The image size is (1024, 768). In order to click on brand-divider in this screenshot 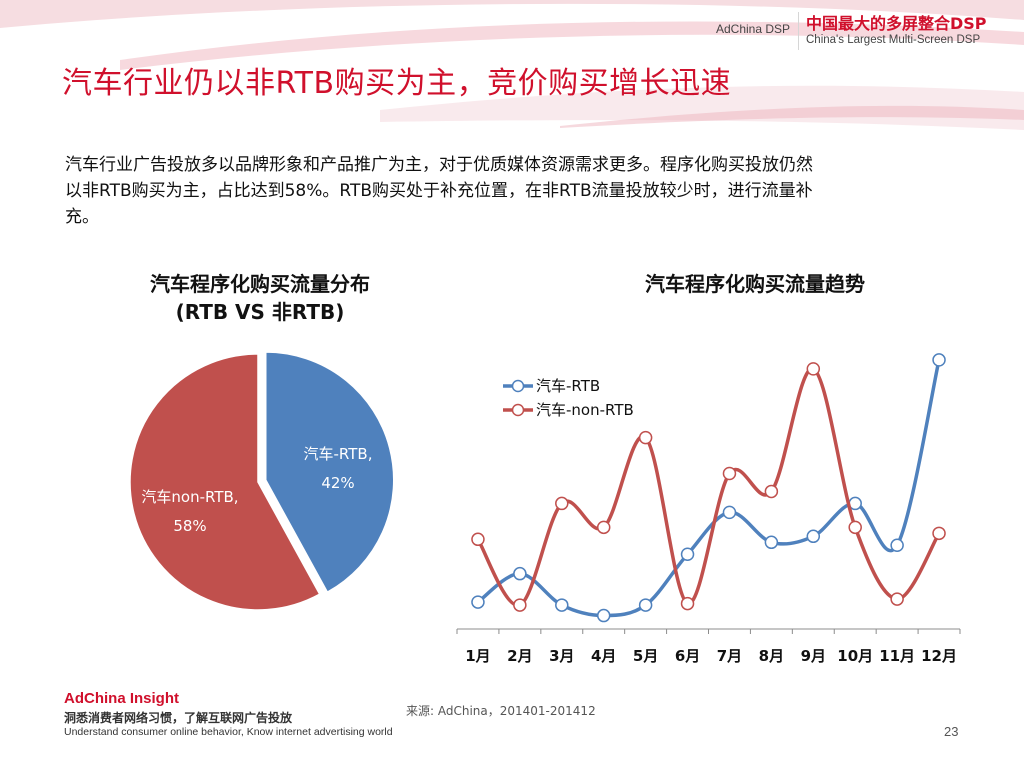, I will do `click(798, 31)`.